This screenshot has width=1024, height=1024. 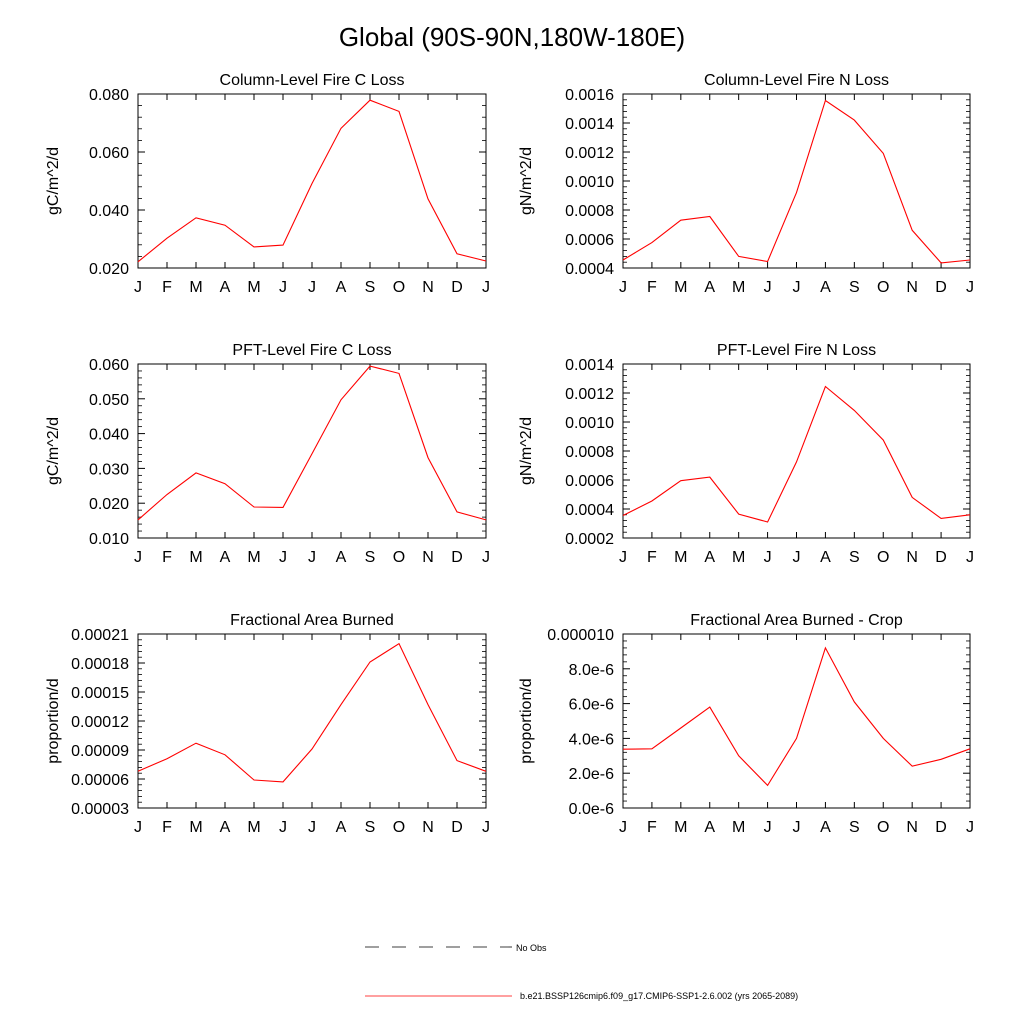 What do you see at coordinates (312, 80) in the screenshot?
I see `panel-title: Column-Level Fire C Loss` at bounding box center [312, 80].